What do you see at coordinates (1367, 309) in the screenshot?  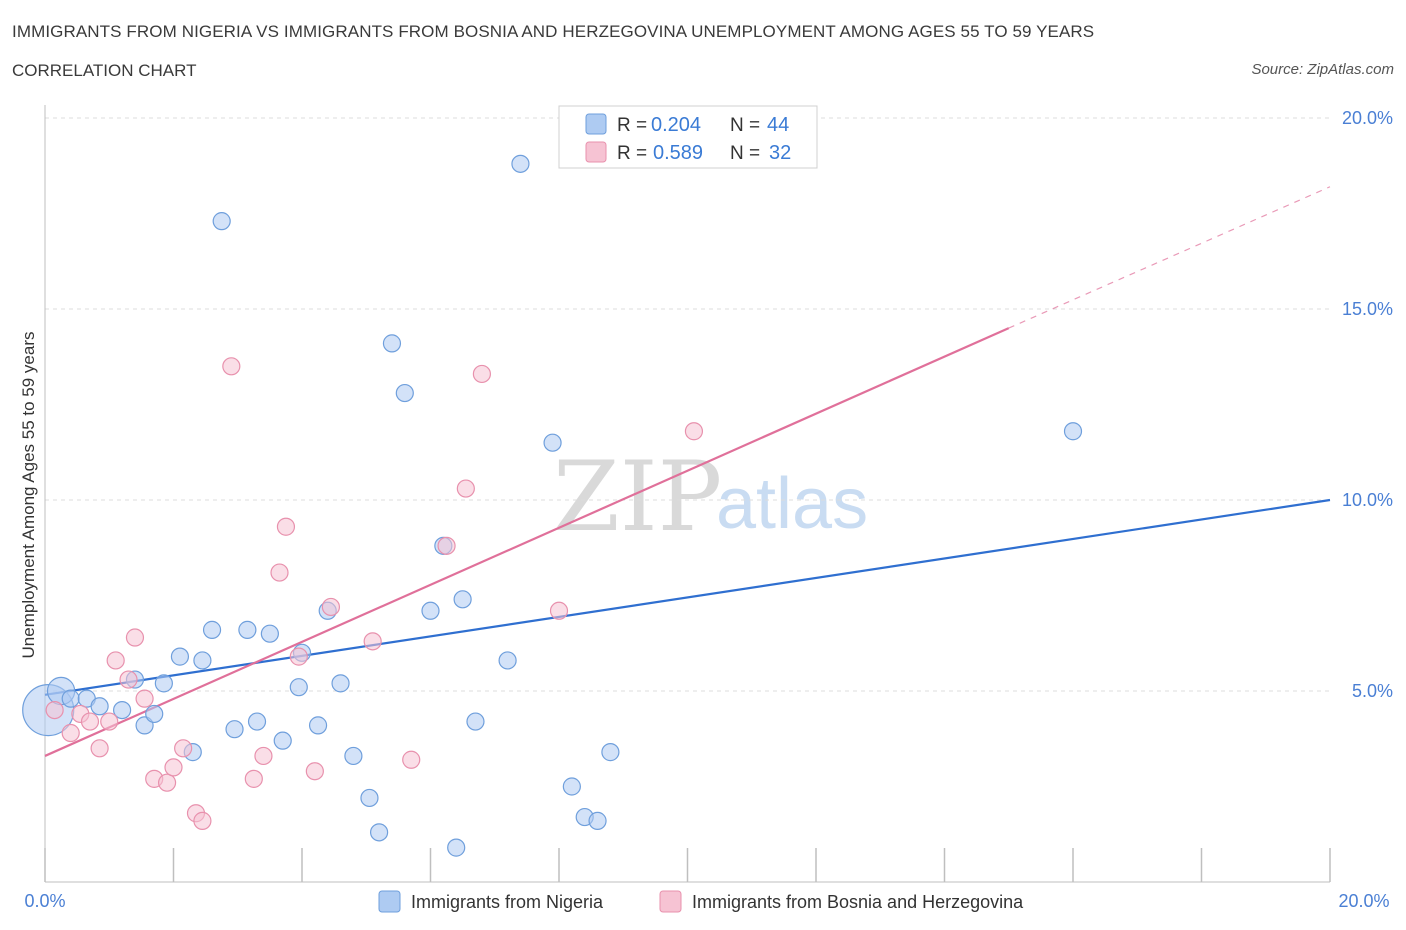 I see `y-tick-label: 15.0%` at bounding box center [1367, 309].